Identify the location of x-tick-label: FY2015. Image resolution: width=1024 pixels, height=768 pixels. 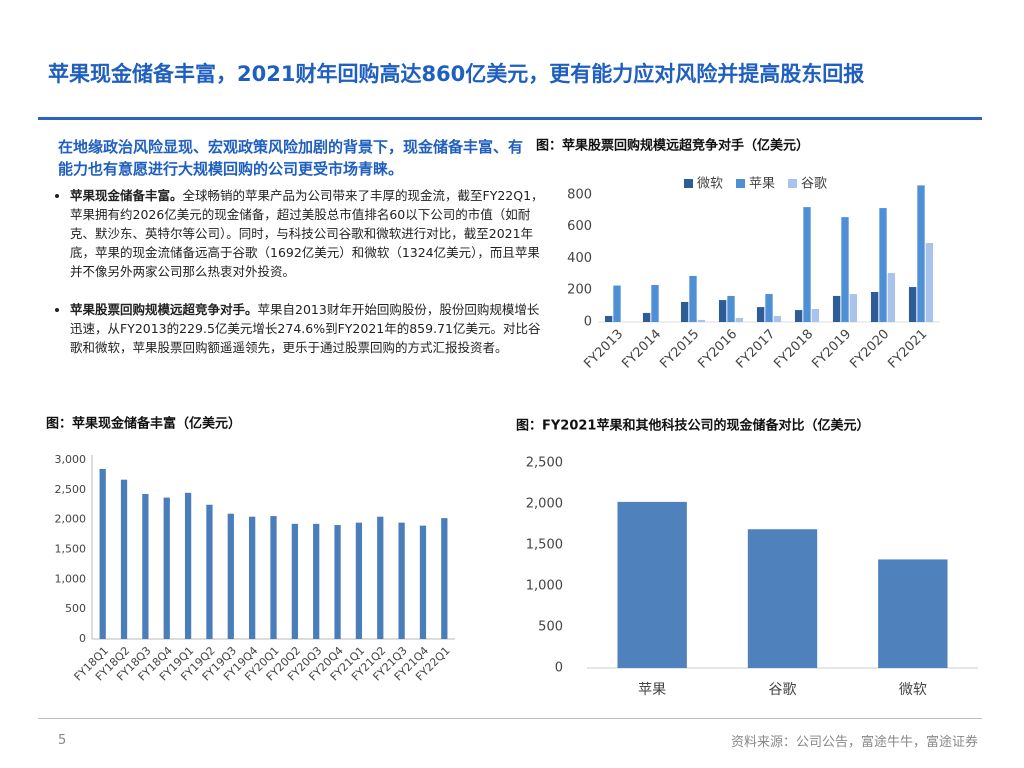
(679, 349).